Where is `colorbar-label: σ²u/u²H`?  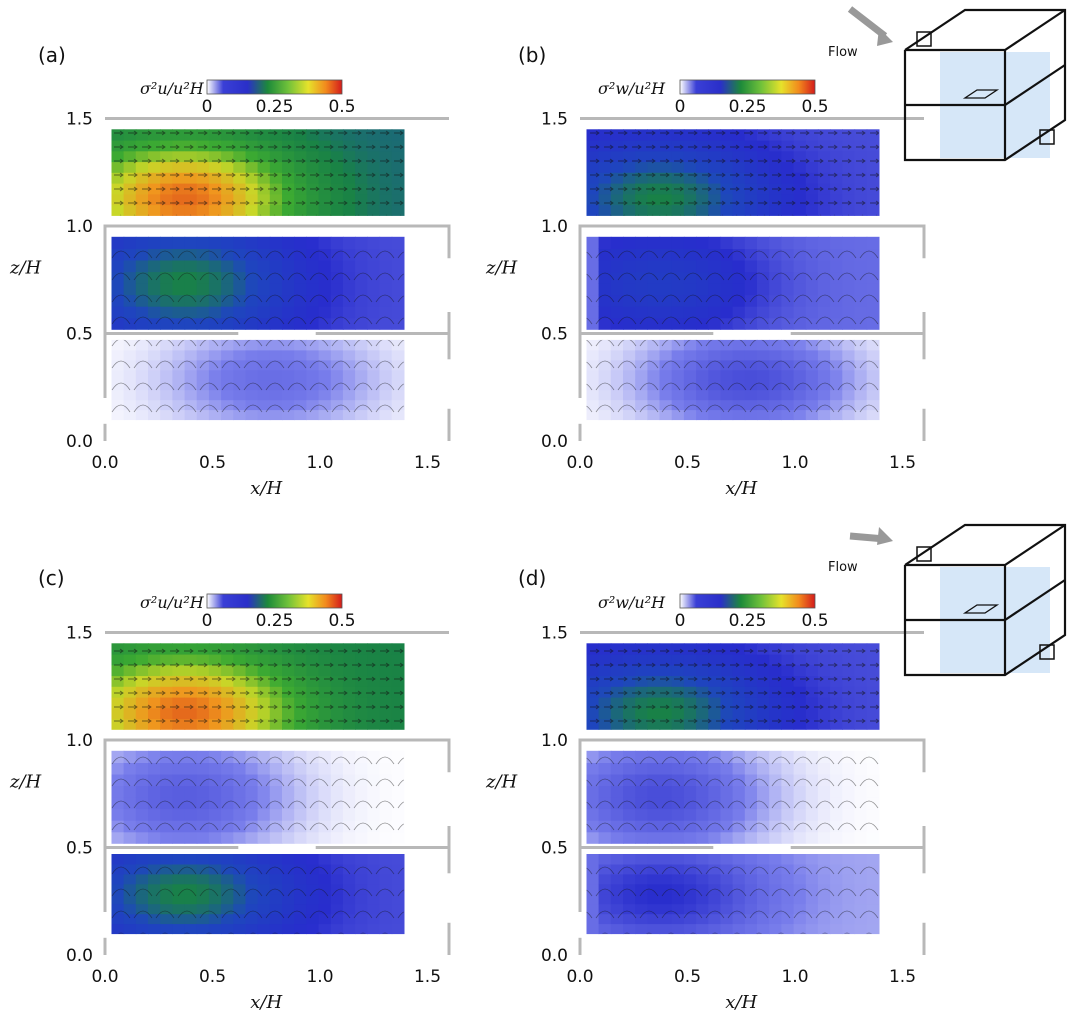 colorbar-label: σ²u/u²H is located at coordinates (172, 88).